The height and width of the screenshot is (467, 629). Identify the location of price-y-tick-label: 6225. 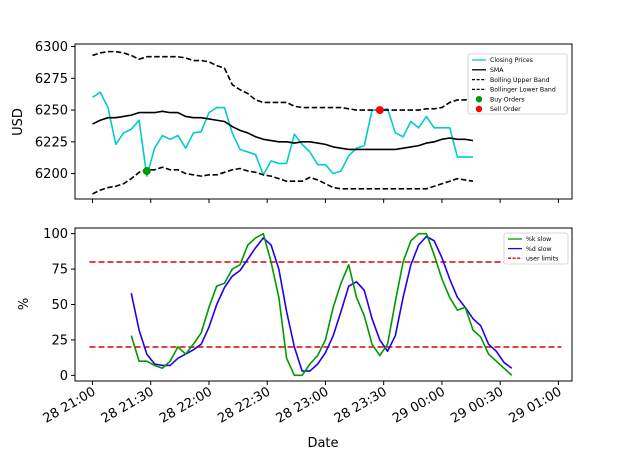
(51, 142).